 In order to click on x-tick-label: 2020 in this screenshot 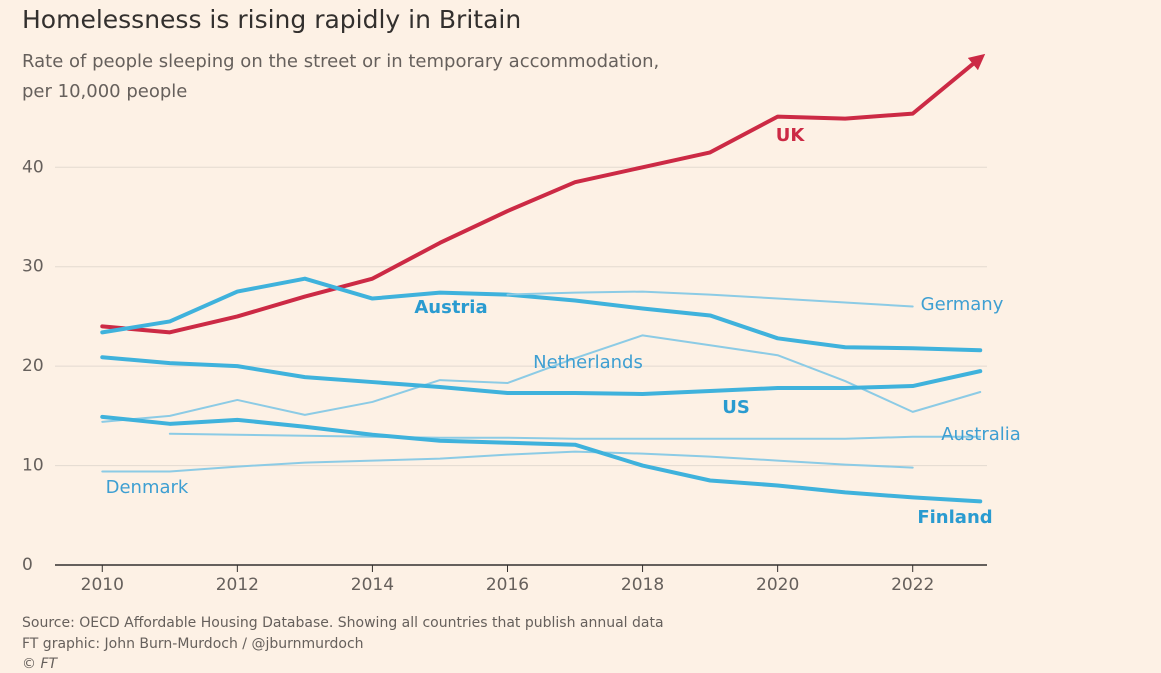, I will do `click(777, 585)`.